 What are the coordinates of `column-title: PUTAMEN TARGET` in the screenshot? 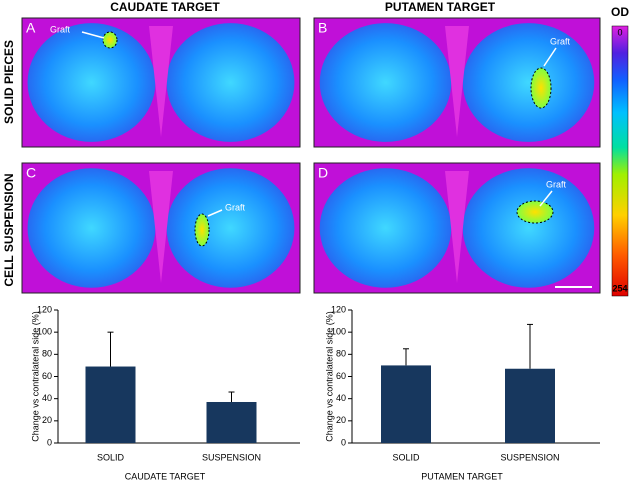 It's located at (440, 7).